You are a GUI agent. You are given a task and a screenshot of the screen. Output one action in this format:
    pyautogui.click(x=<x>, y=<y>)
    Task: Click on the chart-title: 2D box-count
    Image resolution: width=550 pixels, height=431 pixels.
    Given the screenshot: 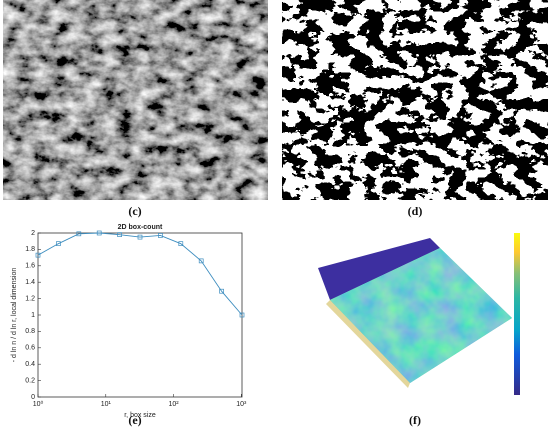 What is the action you would take?
    pyautogui.click(x=140, y=227)
    